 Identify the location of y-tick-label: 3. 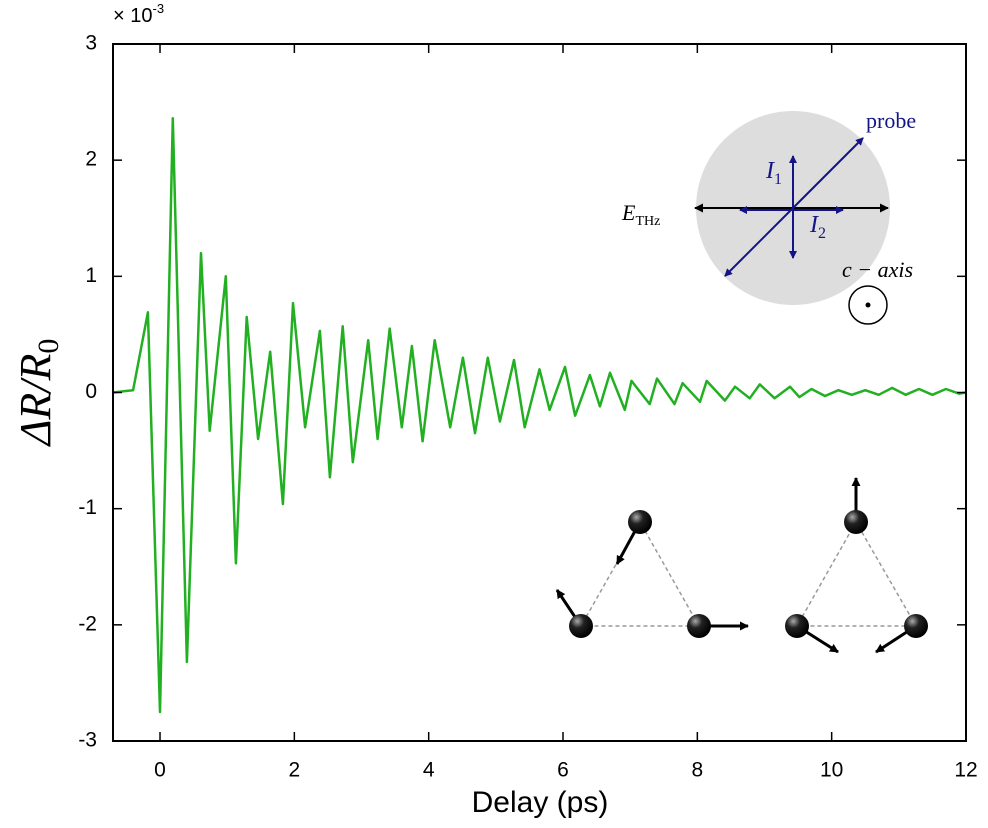
(91, 43).